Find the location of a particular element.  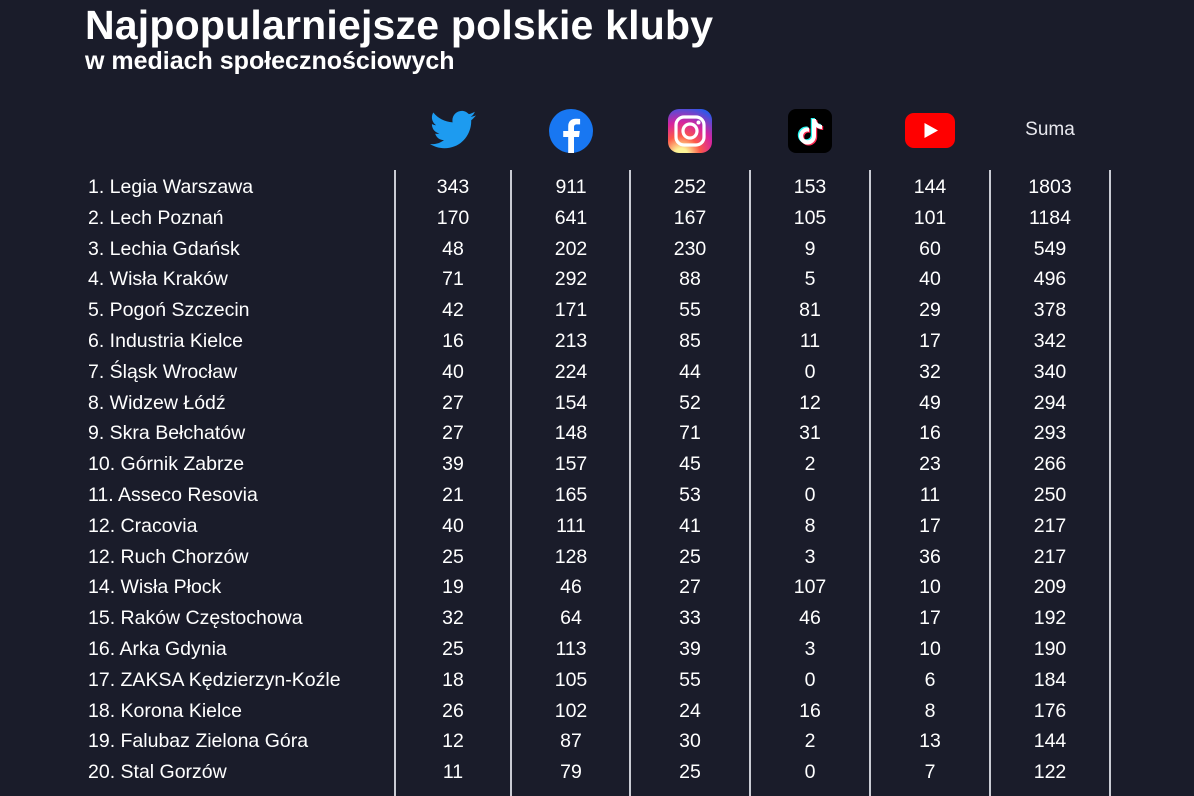

cell-youtube: 7 is located at coordinates (930, 772).